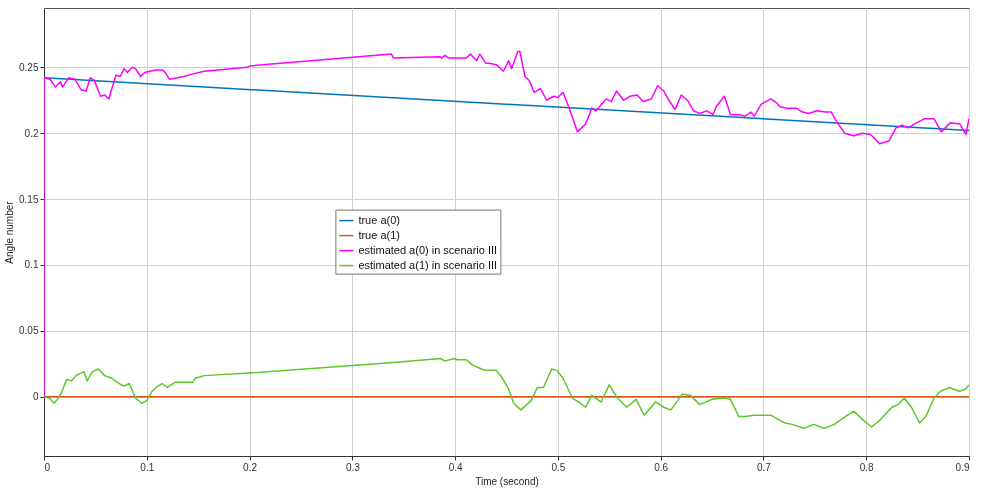 The height and width of the screenshot is (504, 1003). Describe the element at coordinates (35, 397) in the screenshot. I see `y-tick-label: 0` at that location.